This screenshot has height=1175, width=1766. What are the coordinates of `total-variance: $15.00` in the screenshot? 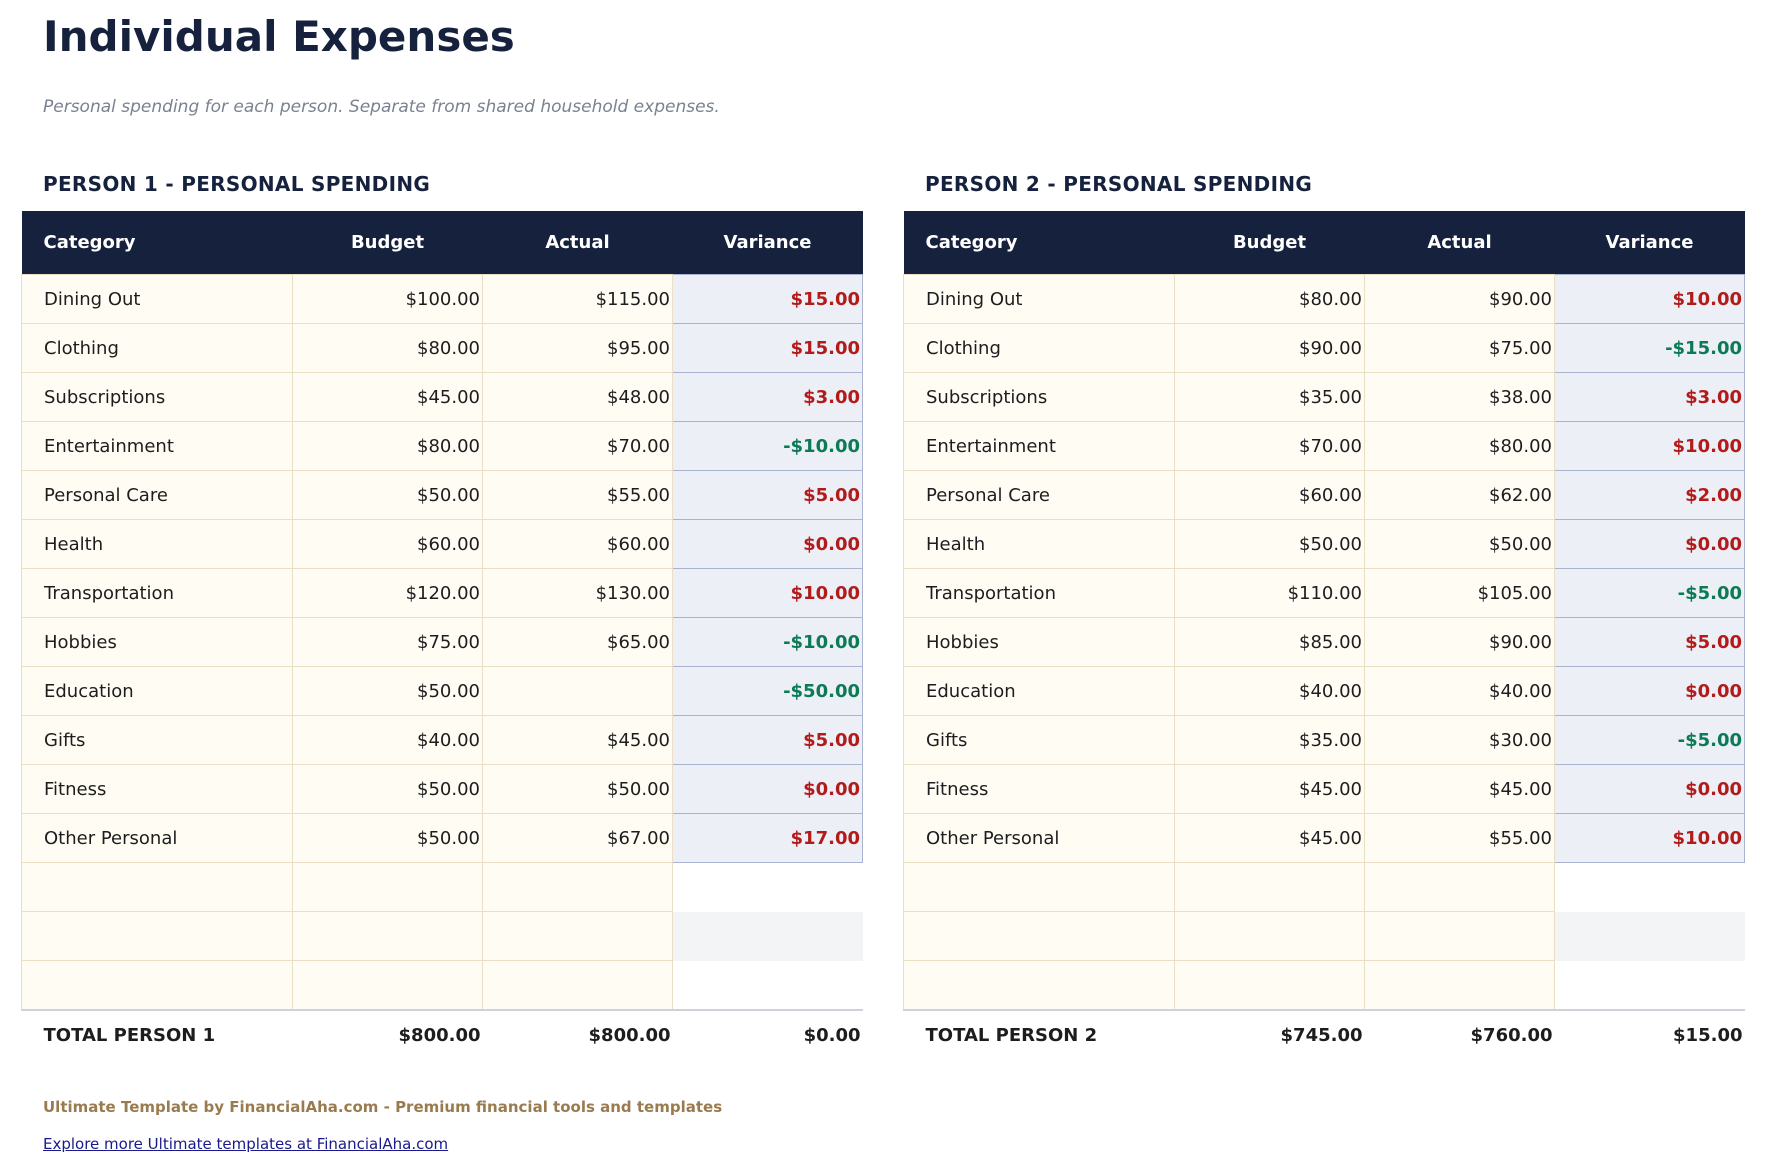 It's located at (1649, 1034).